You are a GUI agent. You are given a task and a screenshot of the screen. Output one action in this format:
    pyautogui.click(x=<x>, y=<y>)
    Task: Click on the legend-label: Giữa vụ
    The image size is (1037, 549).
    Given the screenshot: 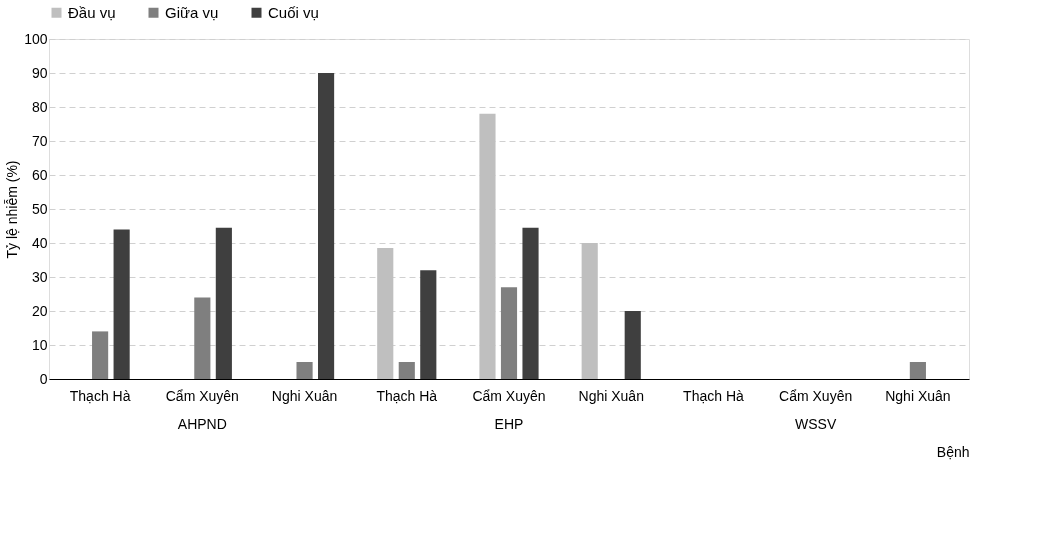 What is the action you would take?
    pyautogui.click(x=192, y=12)
    